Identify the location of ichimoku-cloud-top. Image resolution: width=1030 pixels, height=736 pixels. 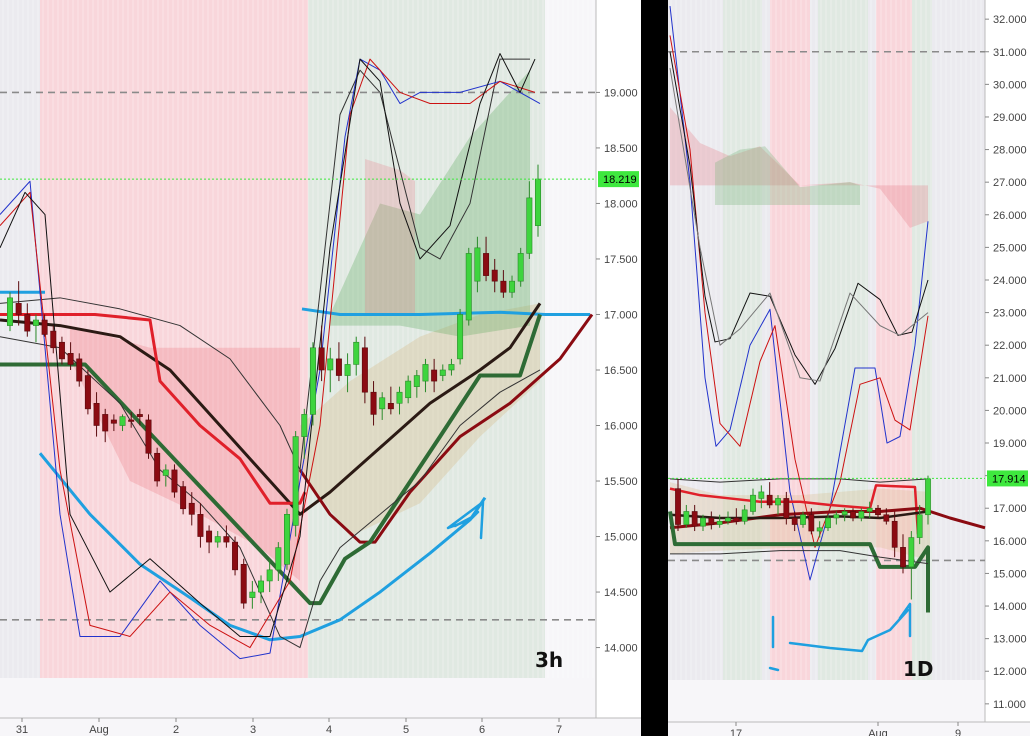
(799, 167).